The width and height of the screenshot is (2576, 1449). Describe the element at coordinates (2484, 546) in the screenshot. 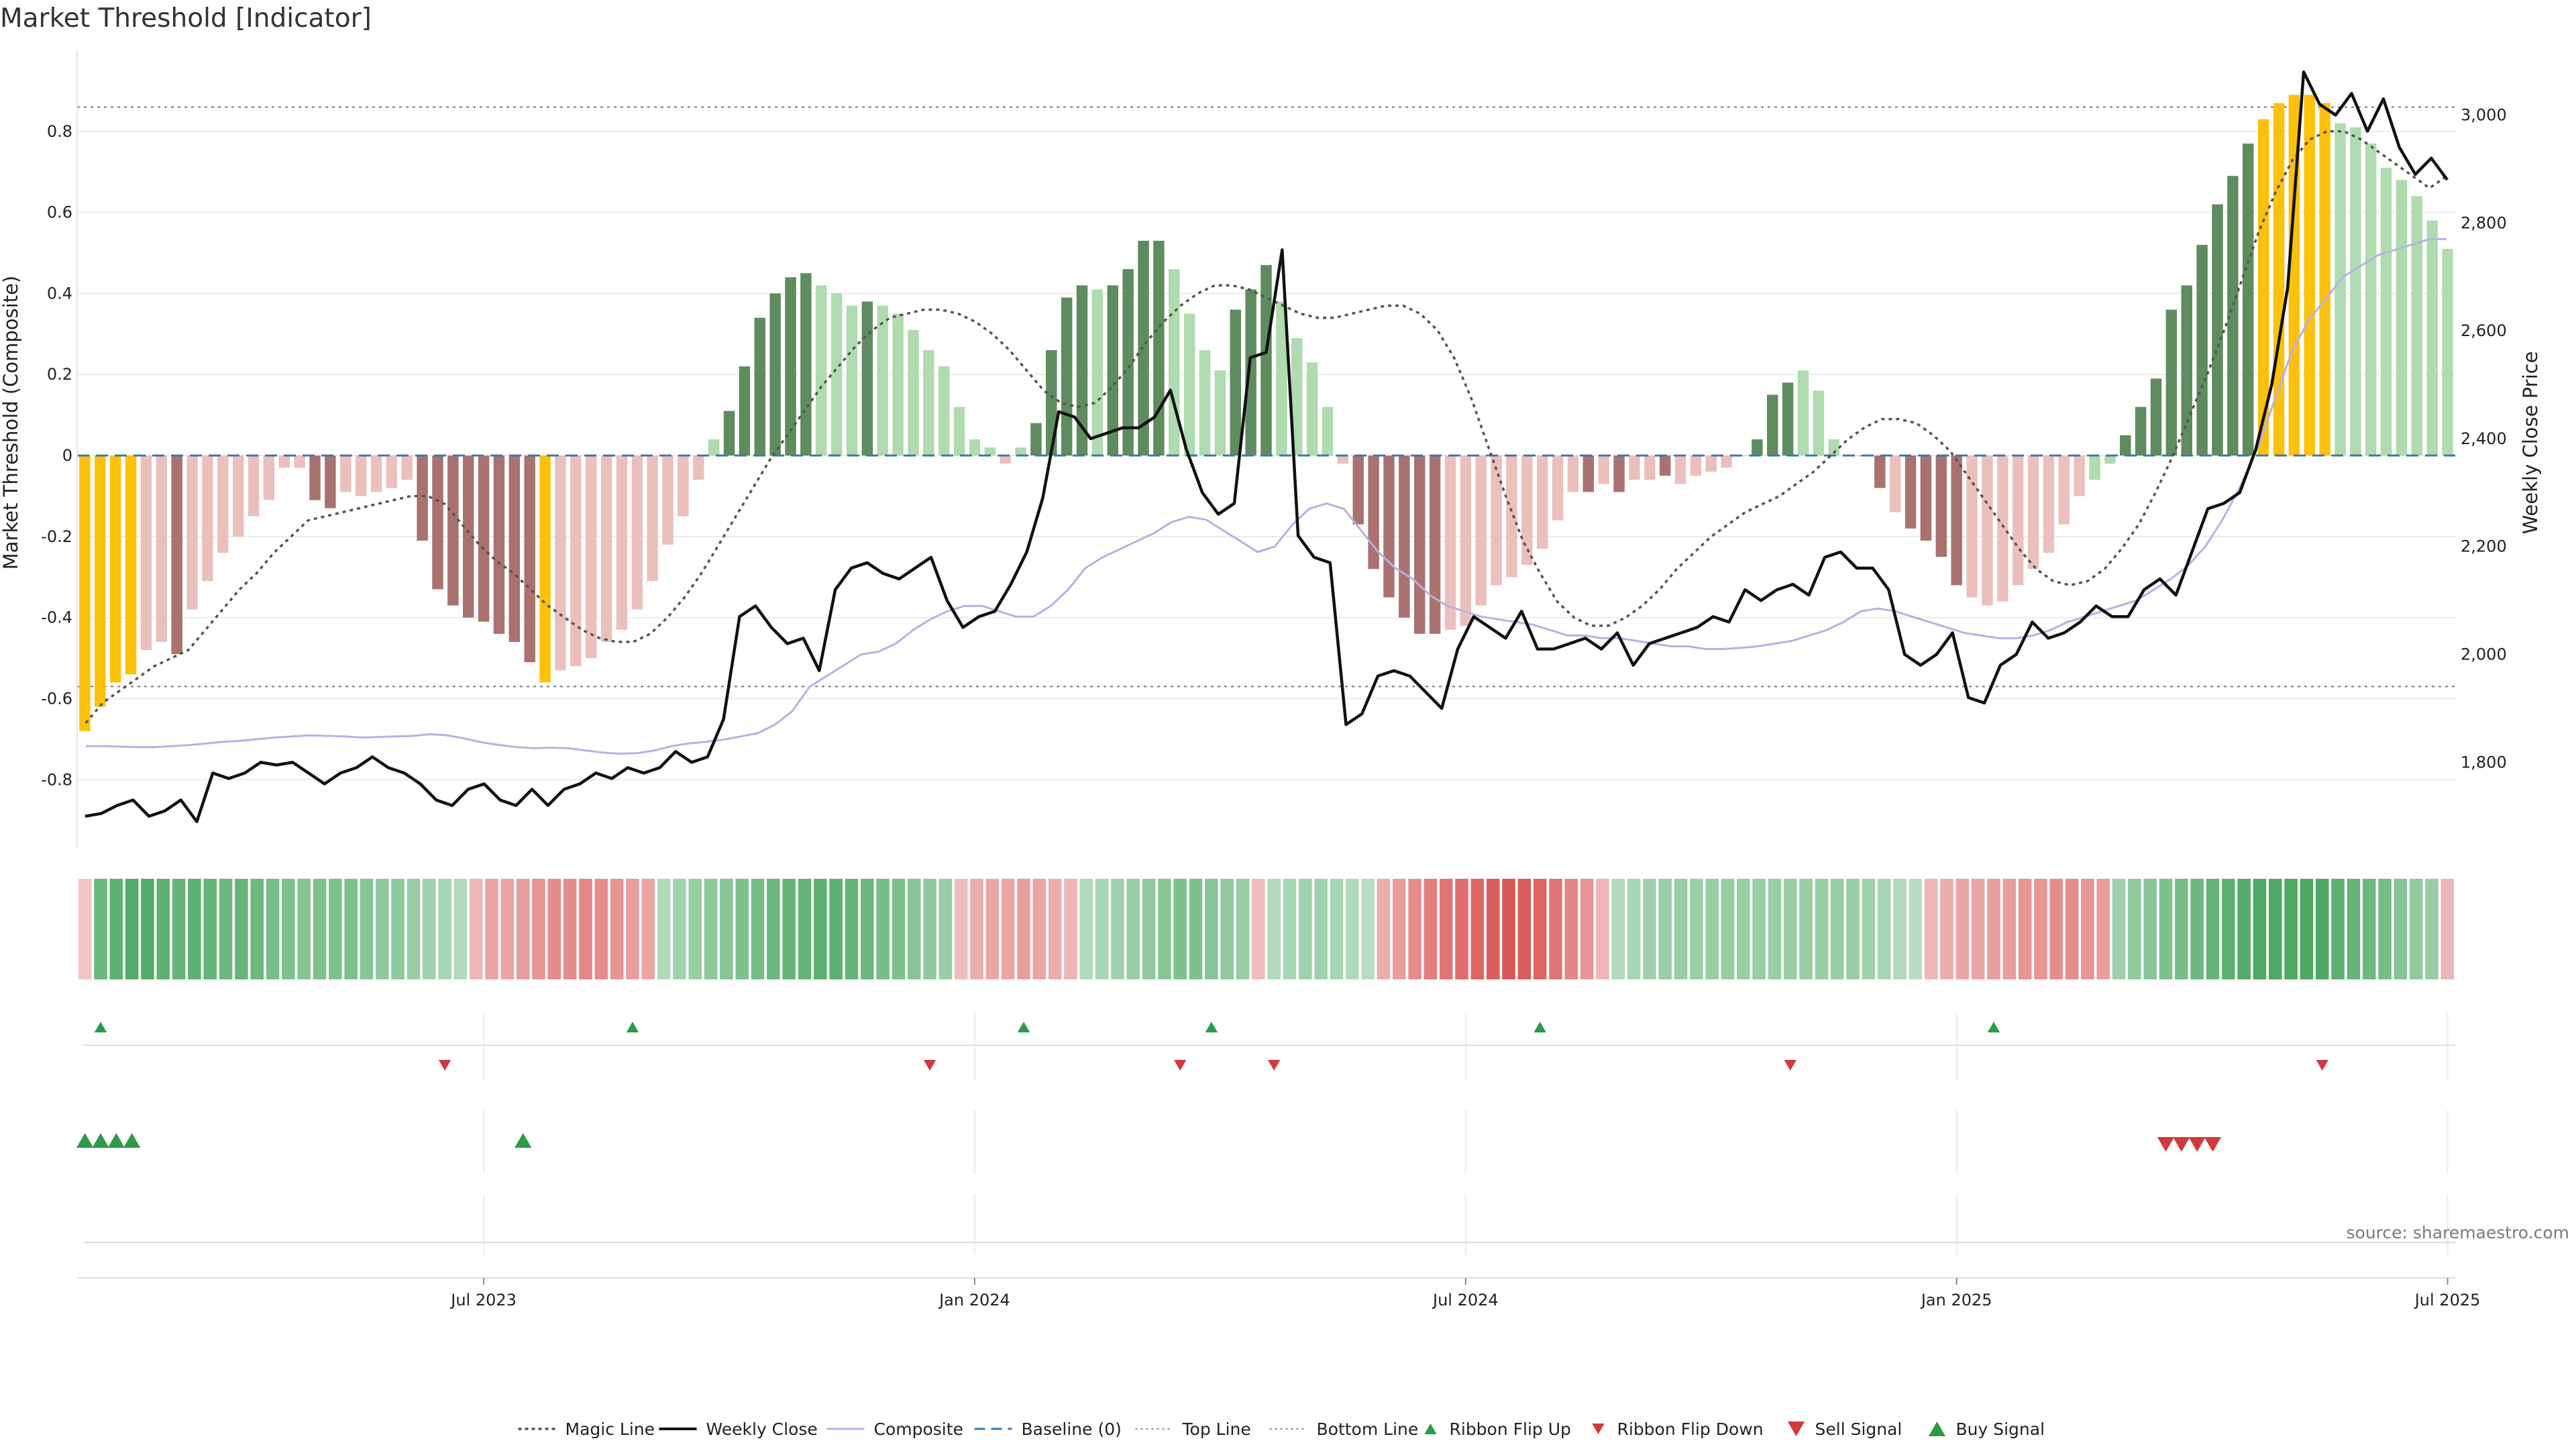

I see `y2-tick-label: 2,200` at that location.